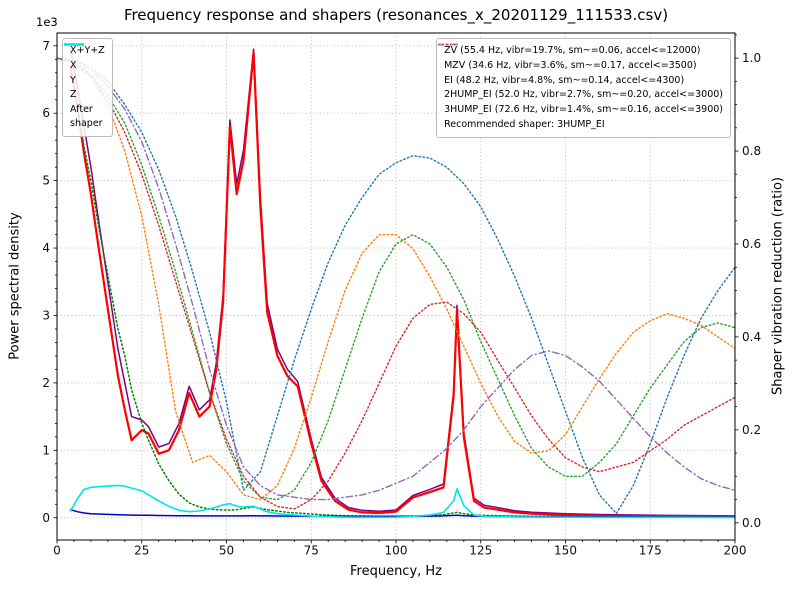 The height and width of the screenshot is (600, 800). What do you see at coordinates (735, 551) in the screenshot?
I see `x-tick-label: 200` at bounding box center [735, 551].